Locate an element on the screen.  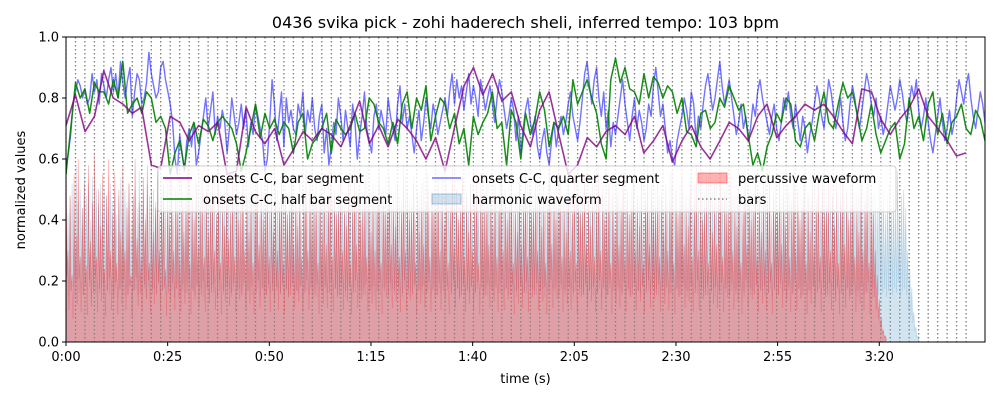
x-axis-label: time (s) is located at coordinates (525, 379).